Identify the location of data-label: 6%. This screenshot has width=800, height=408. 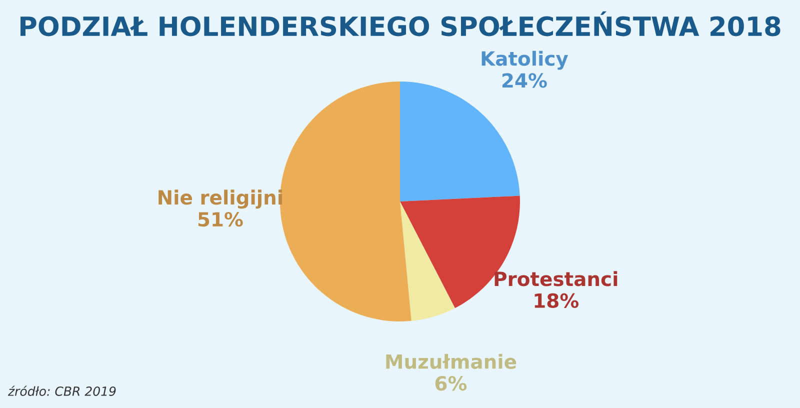
(451, 383).